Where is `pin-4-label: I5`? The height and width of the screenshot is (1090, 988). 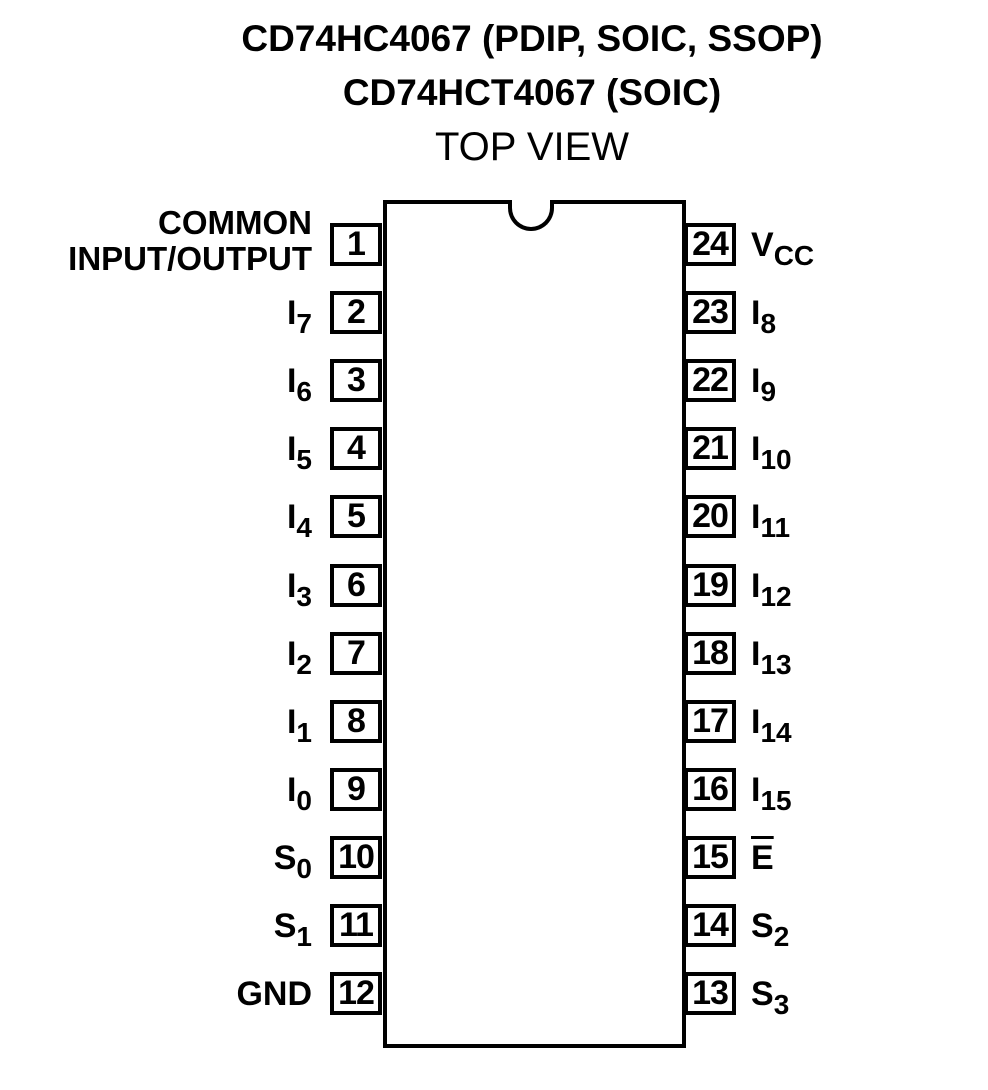
pin-4-label: I5 is located at coordinates (299, 451).